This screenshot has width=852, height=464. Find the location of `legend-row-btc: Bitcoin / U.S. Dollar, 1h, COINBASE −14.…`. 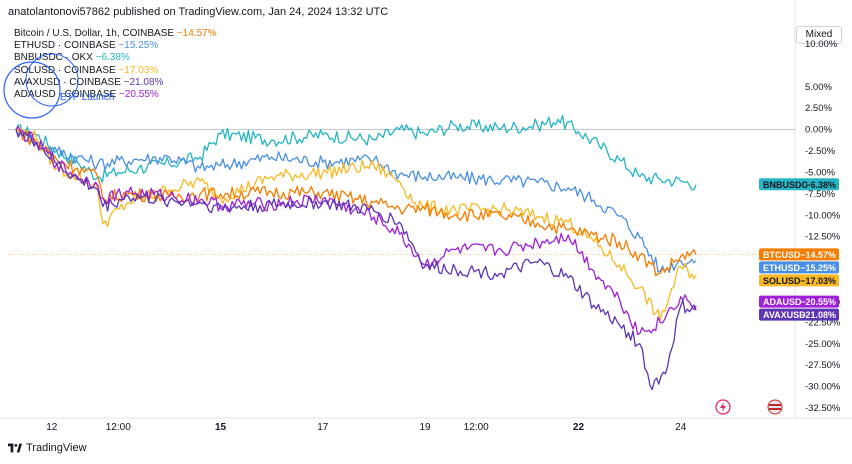

legend-row-btc: Bitcoin / U.S. Dollar, 1h, COINBASE −14.… is located at coordinates (115, 34).